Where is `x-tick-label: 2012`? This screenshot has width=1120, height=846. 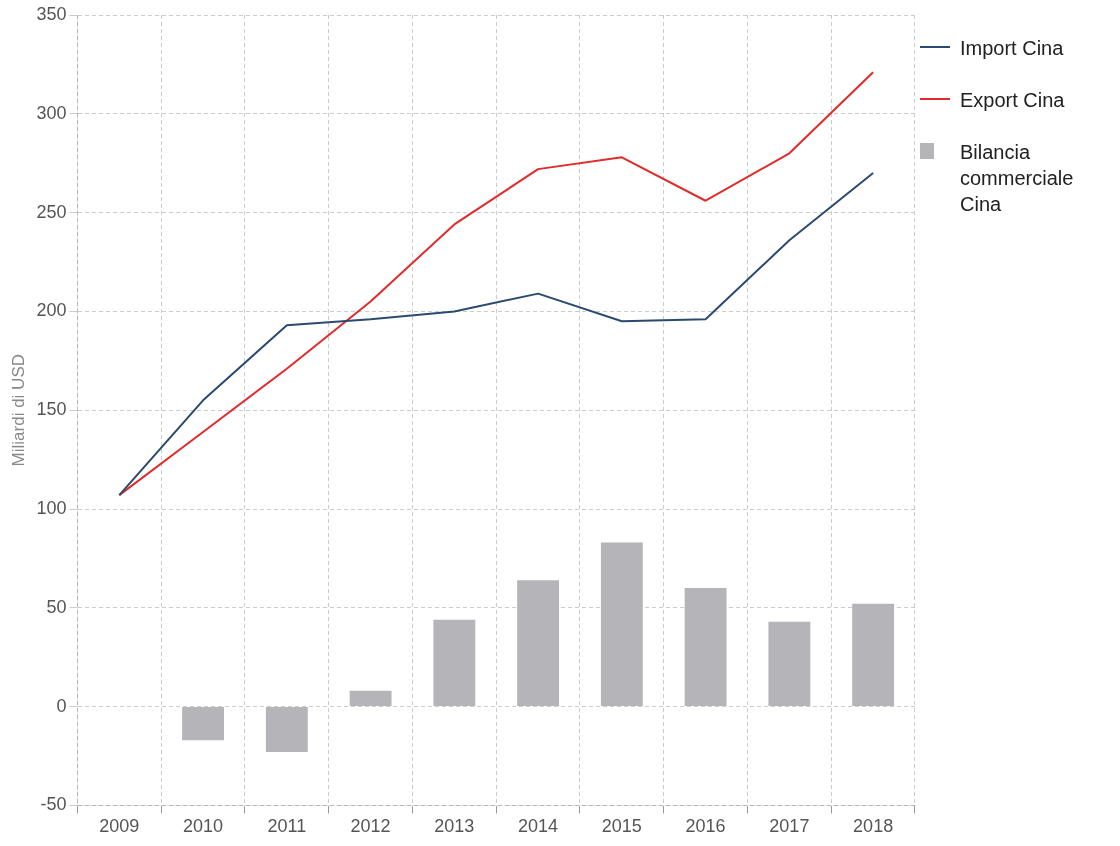 x-tick-label: 2012 is located at coordinates (370, 826).